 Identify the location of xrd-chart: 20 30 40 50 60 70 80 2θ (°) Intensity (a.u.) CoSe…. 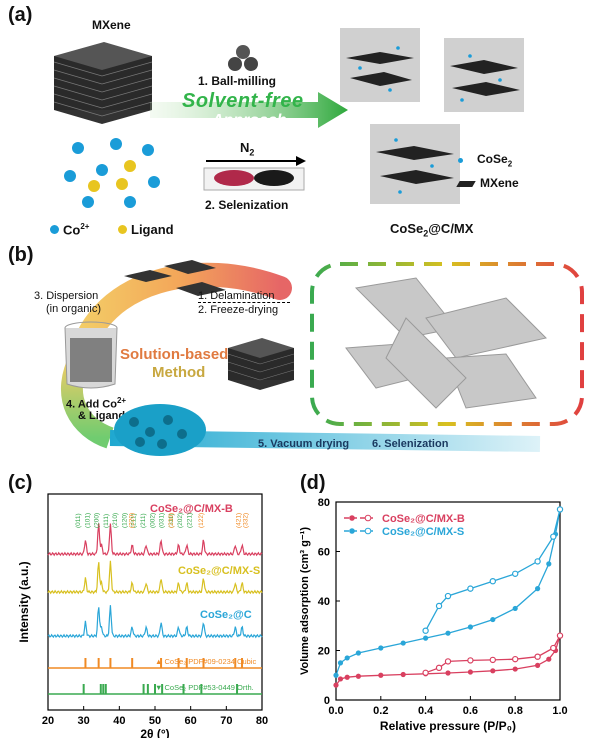
(142, 615).